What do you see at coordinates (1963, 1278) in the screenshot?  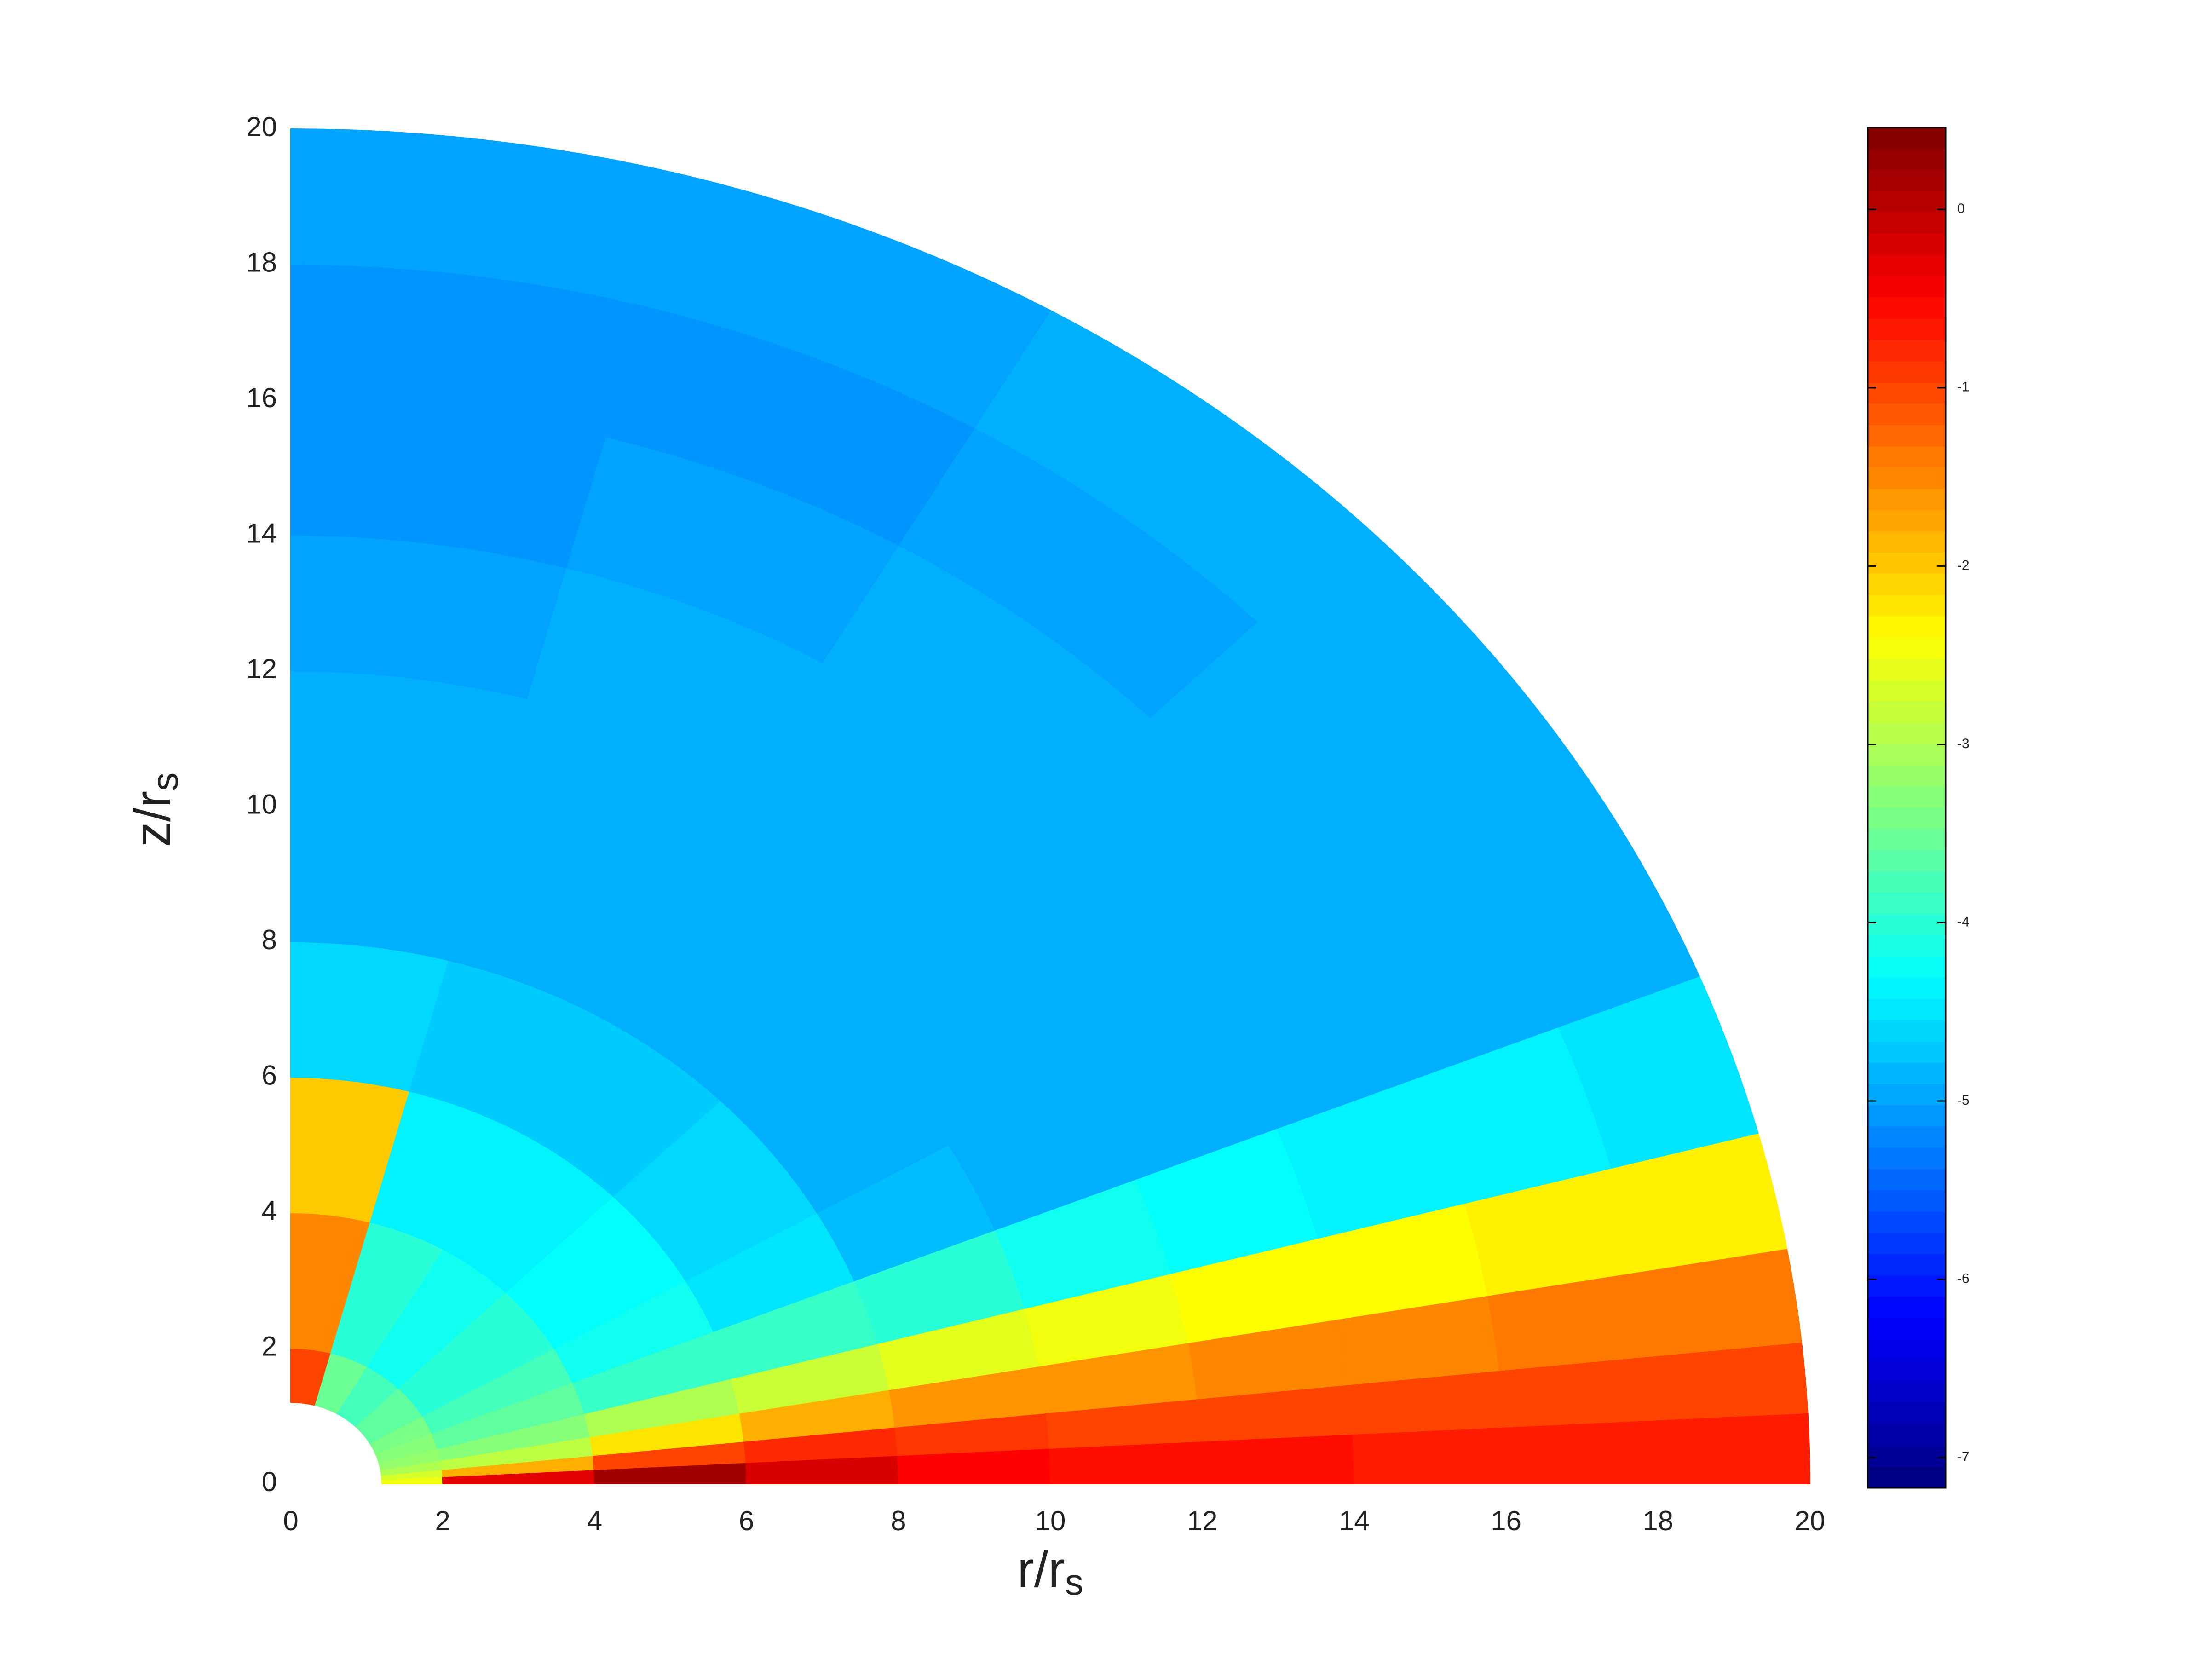 I see `colorbar-tick-label: -6` at bounding box center [1963, 1278].